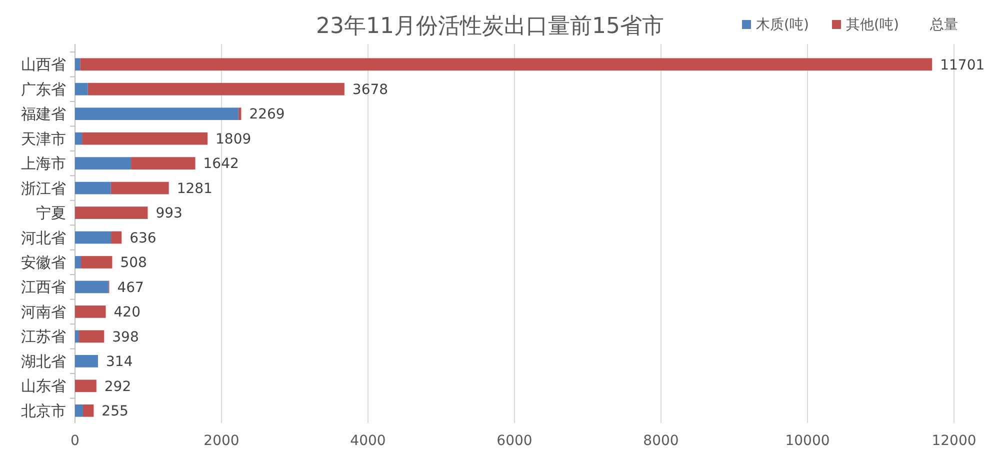 The image size is (1000, 465). What do you see at coordinates (43, 188) in the screenshot?
I see `y-tick-label: 浙江省` at bounding box center [43, 188].